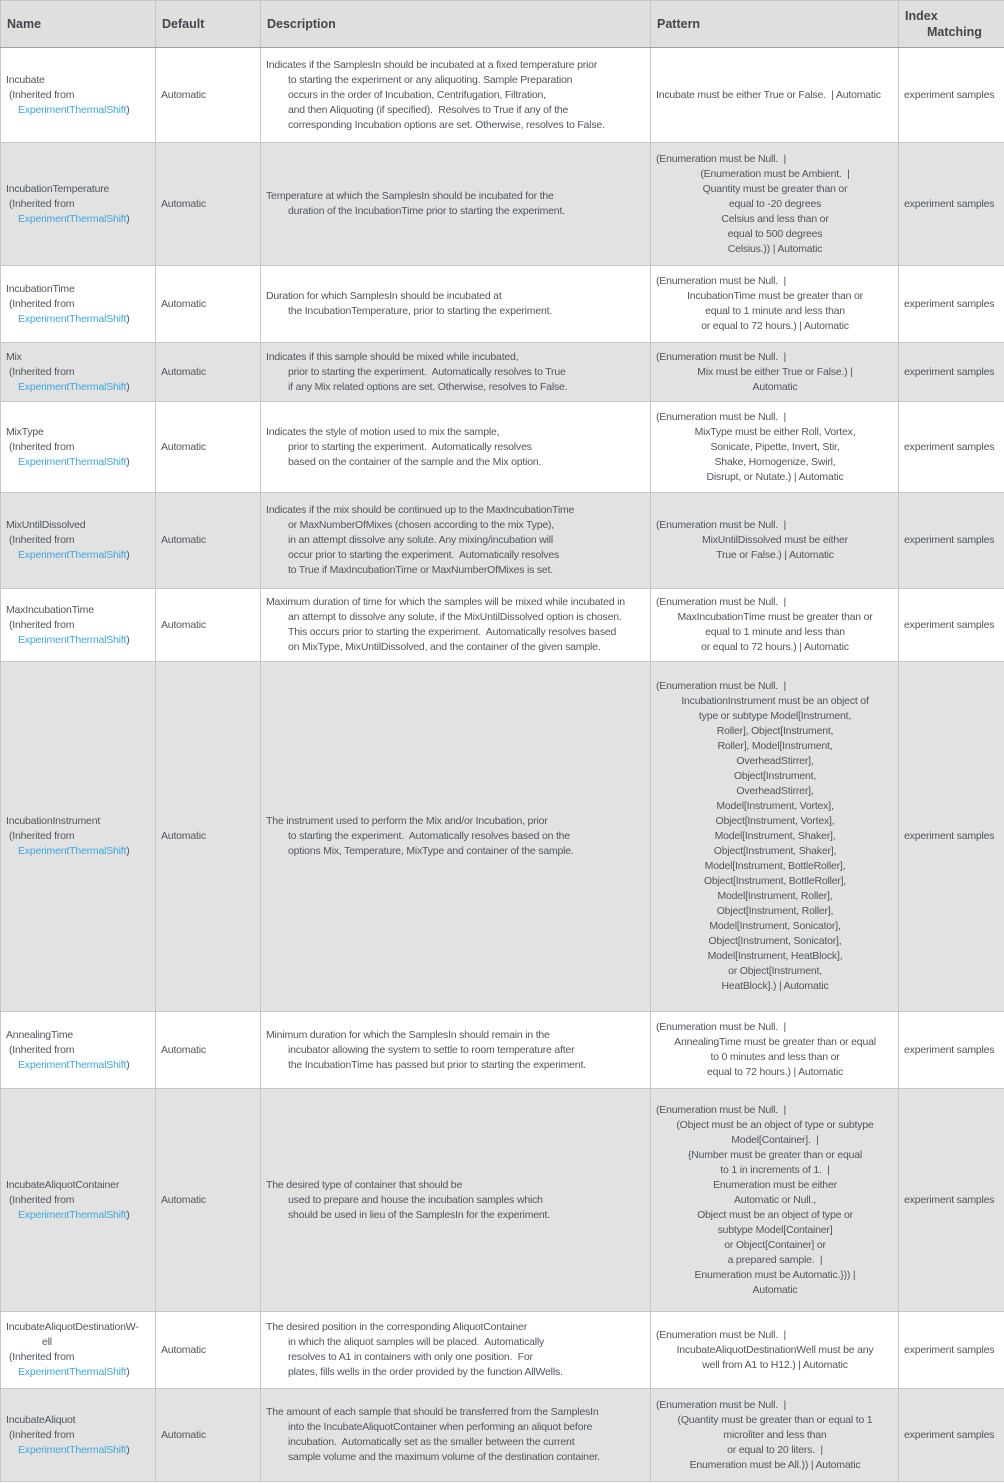 The height and width of the screenshot is (1483, 1004). I want to click on option-name: IncubationTime, so click(78, 289).